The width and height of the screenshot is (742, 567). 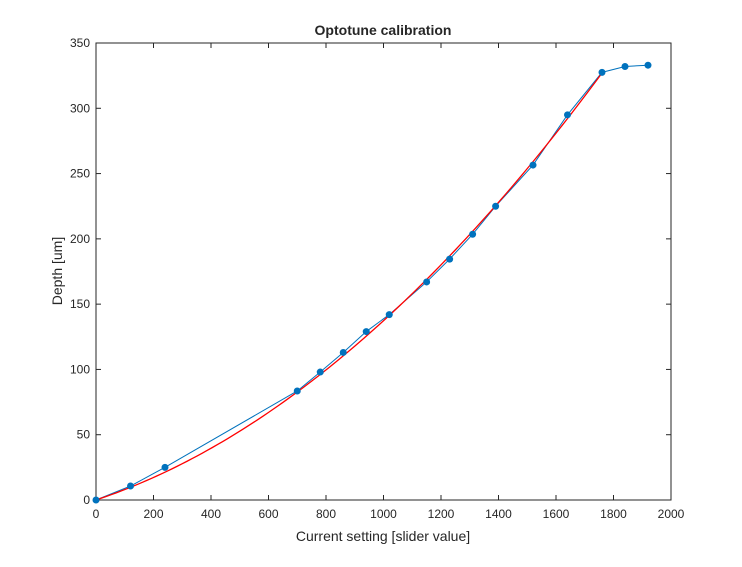 What do you see at coordinates (211, 514) in the screenshot?
I see `x-tick-label: 400` at bounding box center [211, 514].